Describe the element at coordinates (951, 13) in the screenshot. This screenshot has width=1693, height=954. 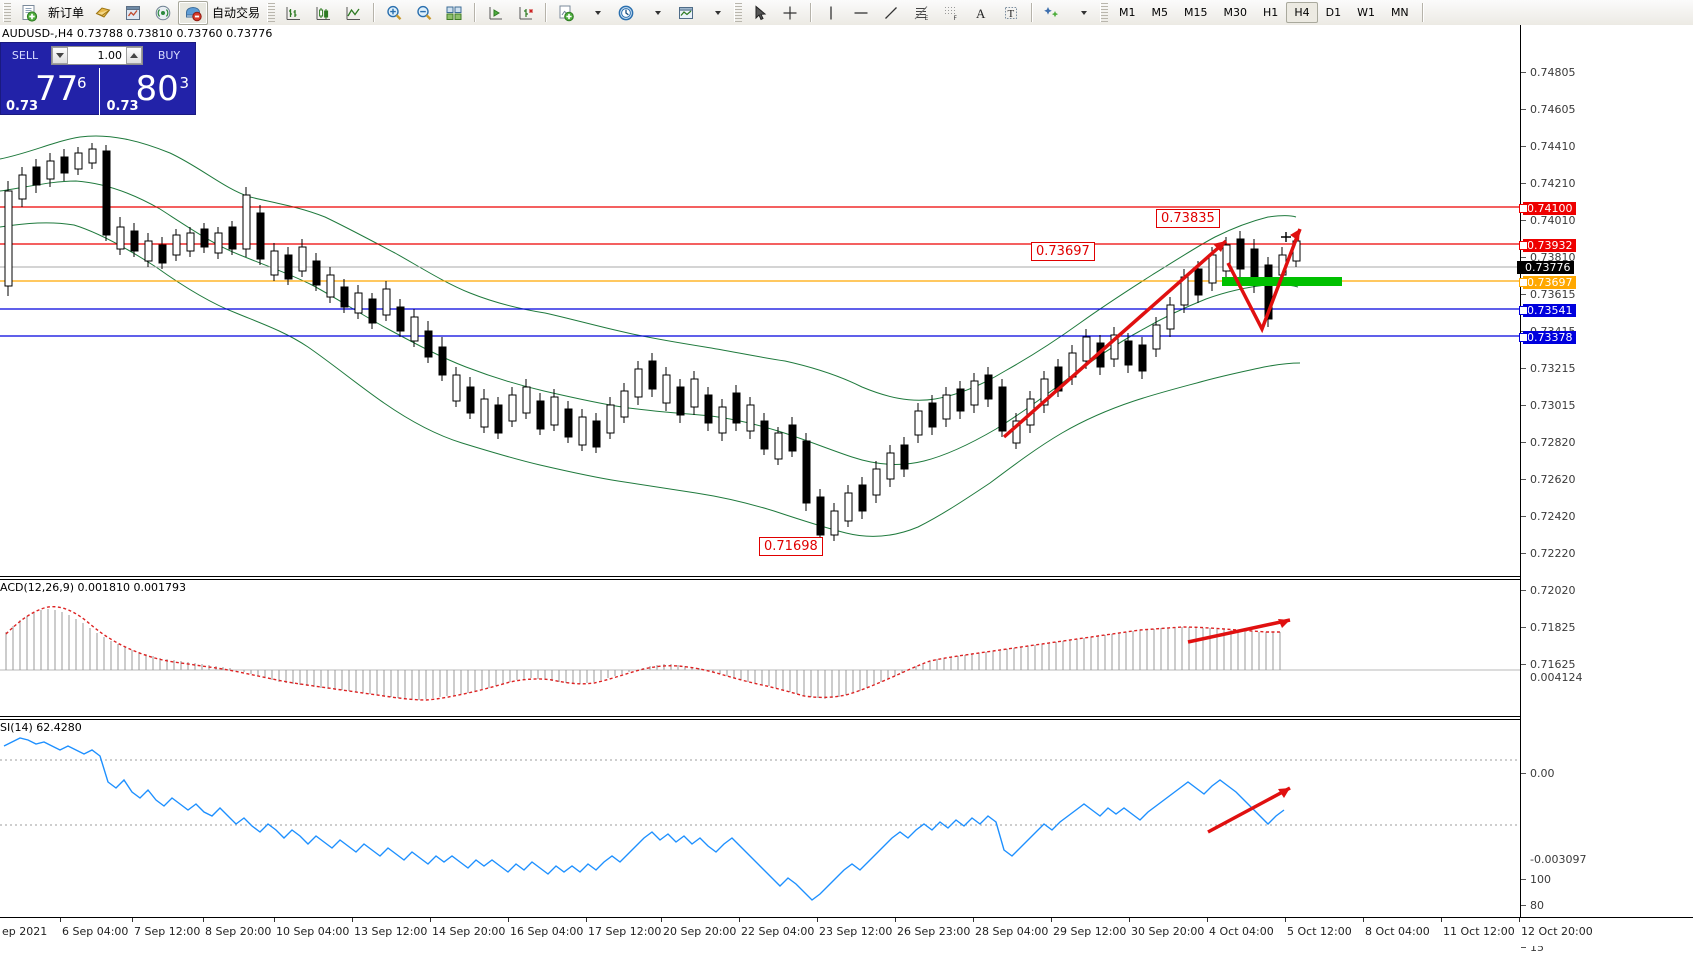
I see `channel-button: F` at that location.